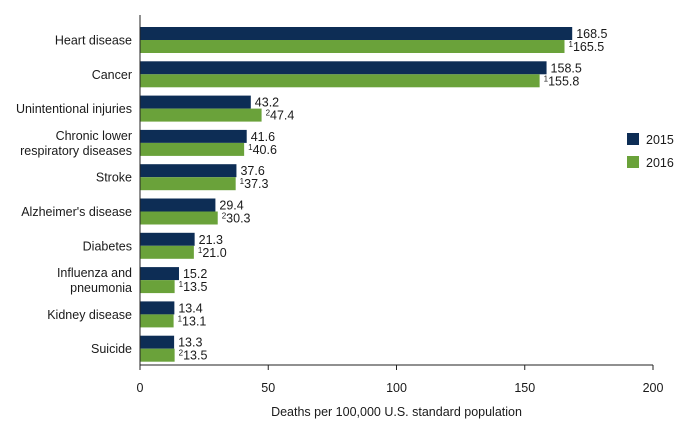  I want to click on value-label-2015-5: 29.4, so click(231, 206).